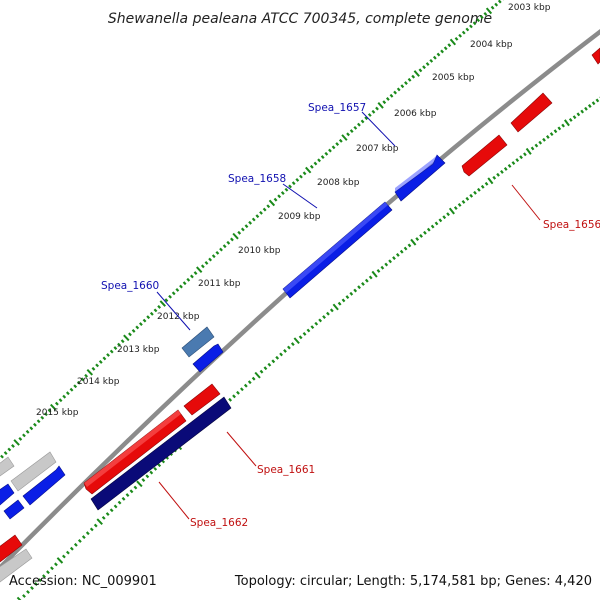 The height and width of the screenshot is (600, 600). I want to click on gene-reverse-long-shade, so click(132, 448).